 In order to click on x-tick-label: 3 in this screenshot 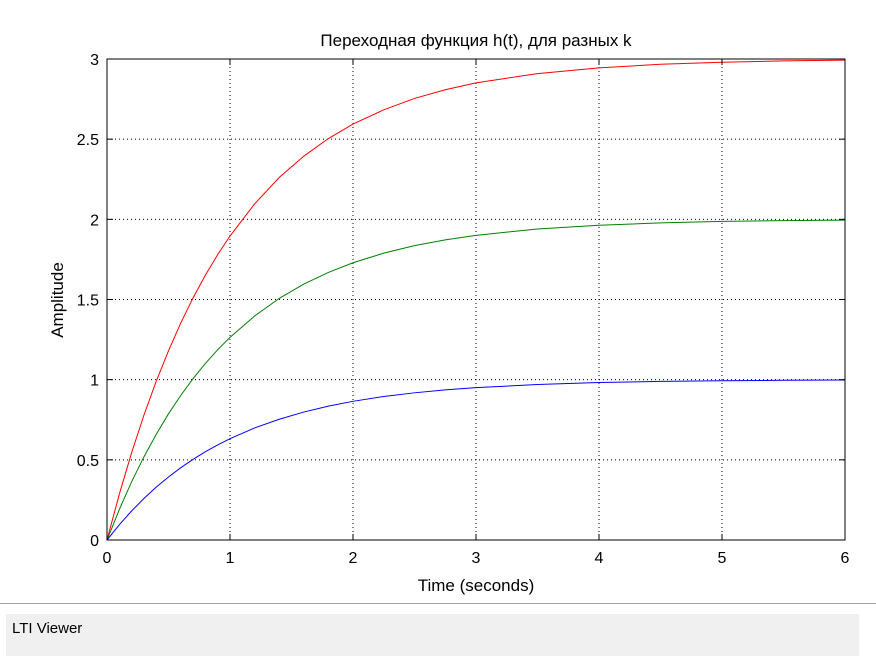, I will do `click(476, 558)`.